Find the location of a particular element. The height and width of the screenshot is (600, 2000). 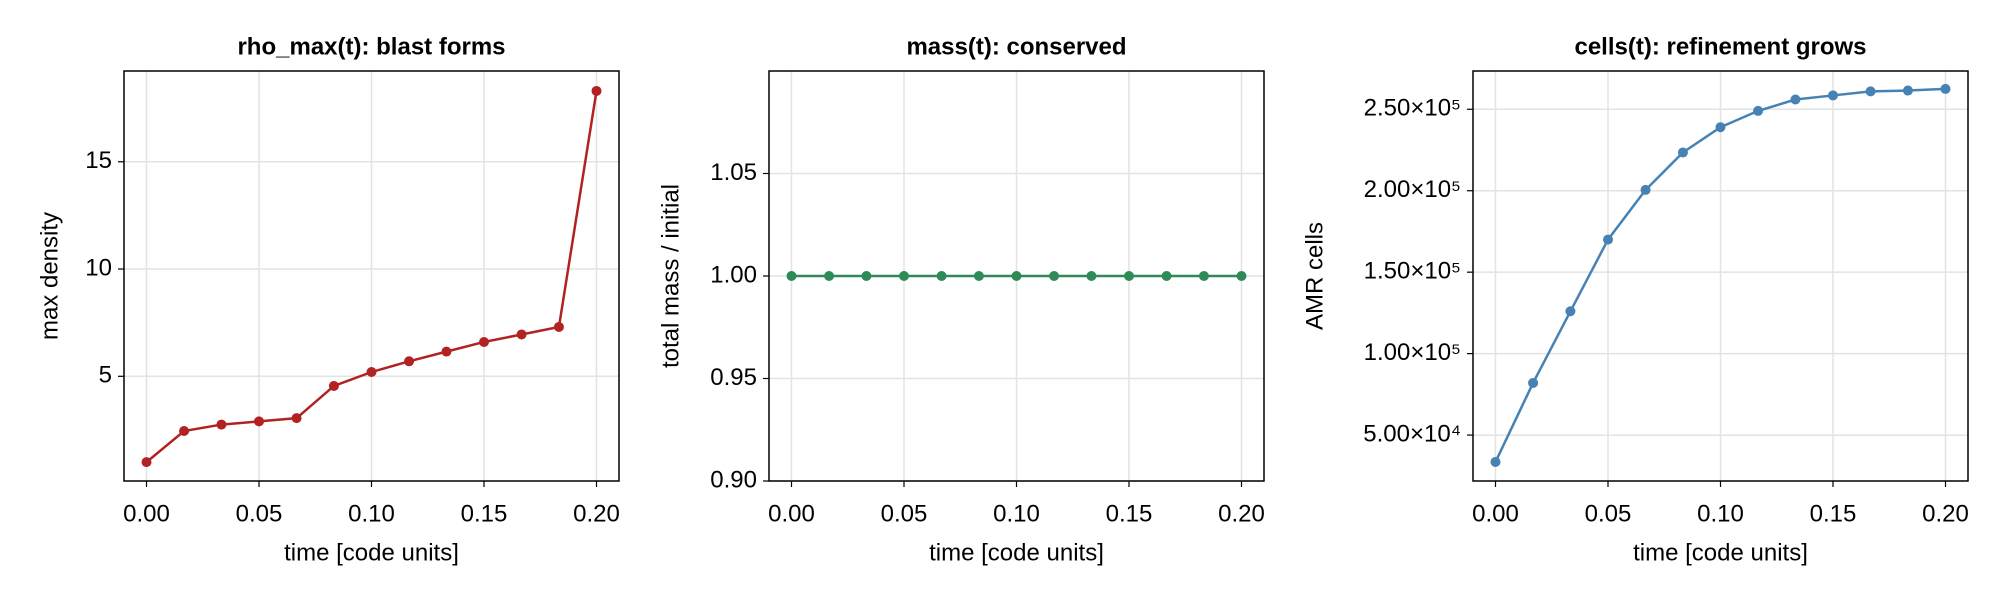

y-axis-label: total mass / initial is located at coordinates (670, 276).